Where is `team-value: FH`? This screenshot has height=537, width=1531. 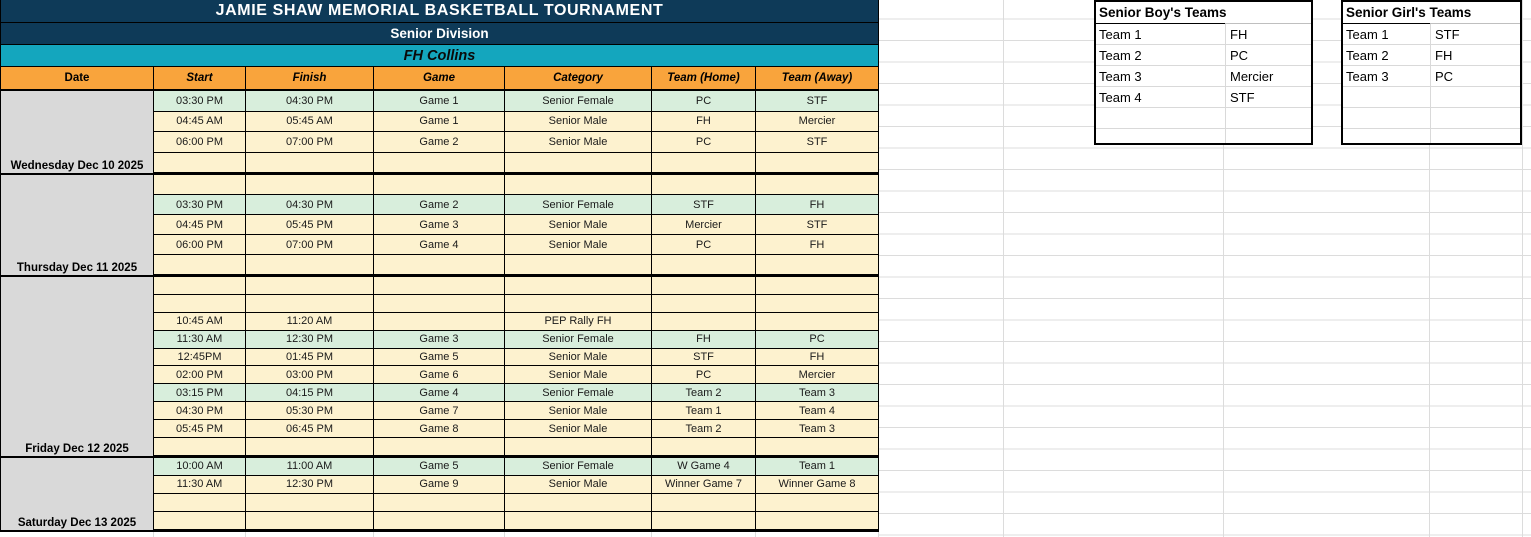 team-value: FH is located at coordinates (1239, 34).